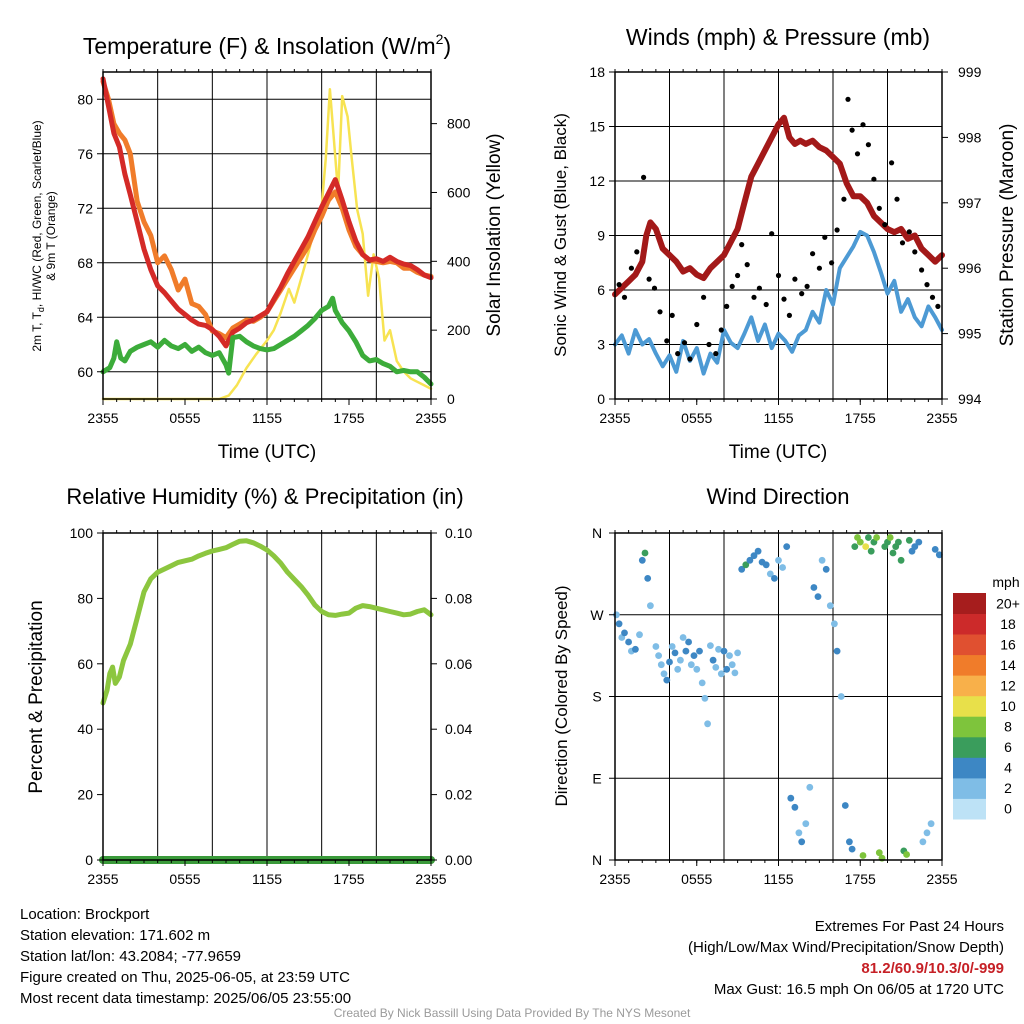 The image size is (1024, 1024). What do you see at coordinates (89, 860) in the screenshot?
I see `rh-ytick-label: 0` at bounding box center [89, 860].